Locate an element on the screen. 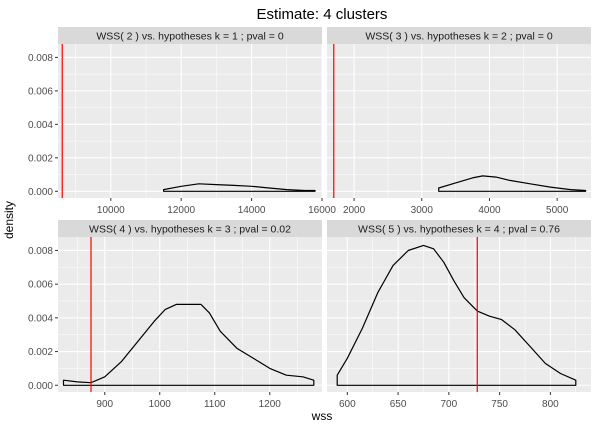 The width and height of the screenshot is (599, 428). x-tick-label: 4000 is located at coordinates (489, 210).